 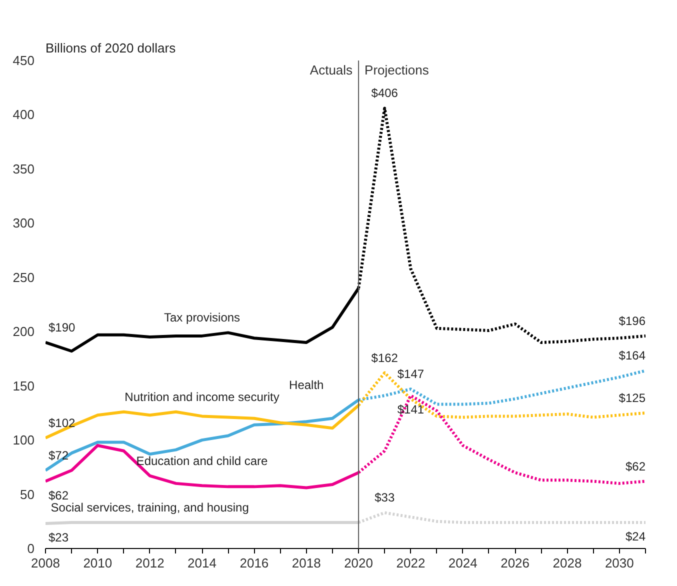 What do you see at coordinates (384, 357) in the screenshot?
I see `annotation: $162` at bounding box center [384, 357].